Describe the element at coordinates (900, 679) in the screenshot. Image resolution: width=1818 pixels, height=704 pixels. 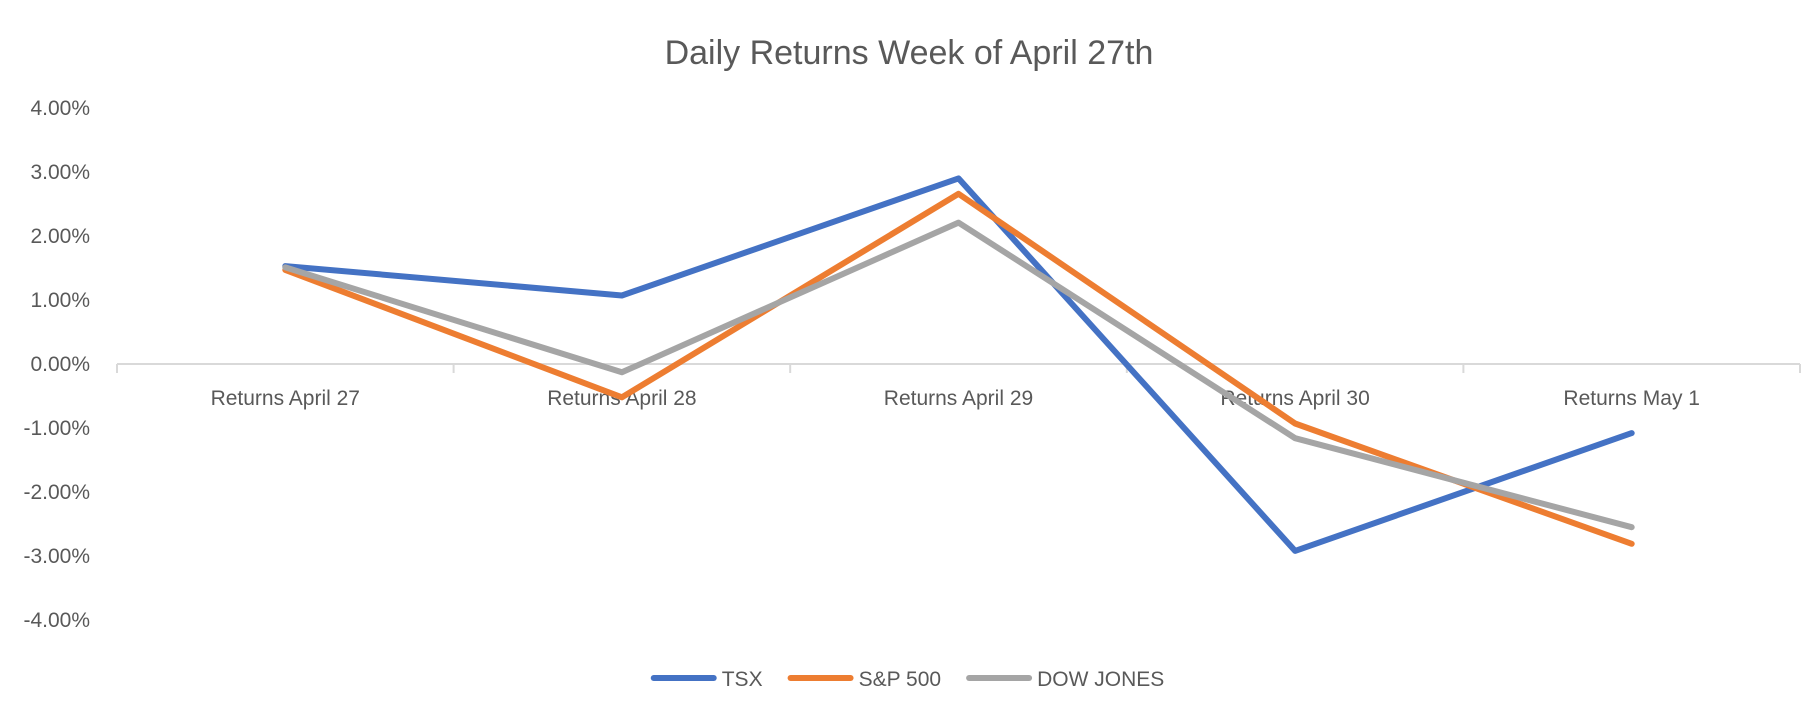
I see `legend-label: S&P 500` at that location.